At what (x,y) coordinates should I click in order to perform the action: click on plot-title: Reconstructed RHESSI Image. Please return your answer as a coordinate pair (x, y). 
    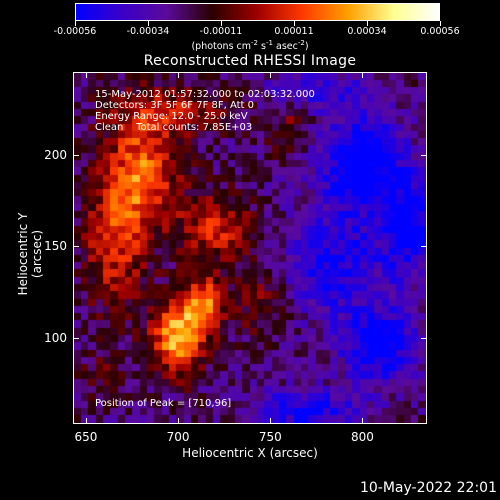
    Looking at the image, I should click on (250, 61).